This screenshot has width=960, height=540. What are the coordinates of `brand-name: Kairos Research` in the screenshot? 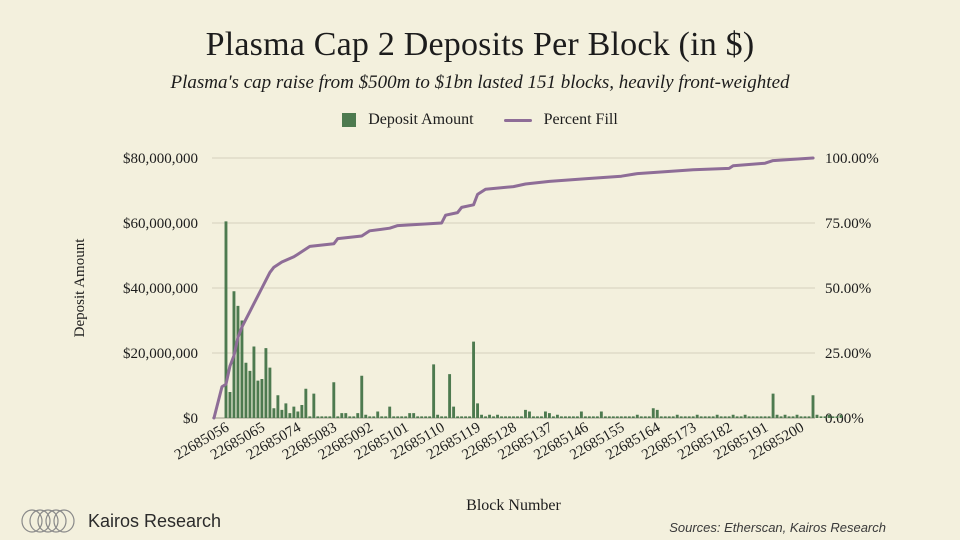 It's located at (155, 520).